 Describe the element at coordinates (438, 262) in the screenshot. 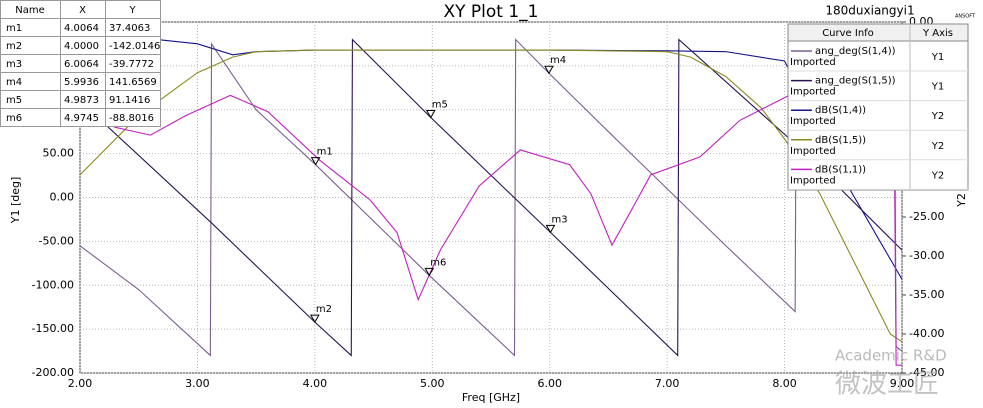

I see `marker-label: m6` at that location.